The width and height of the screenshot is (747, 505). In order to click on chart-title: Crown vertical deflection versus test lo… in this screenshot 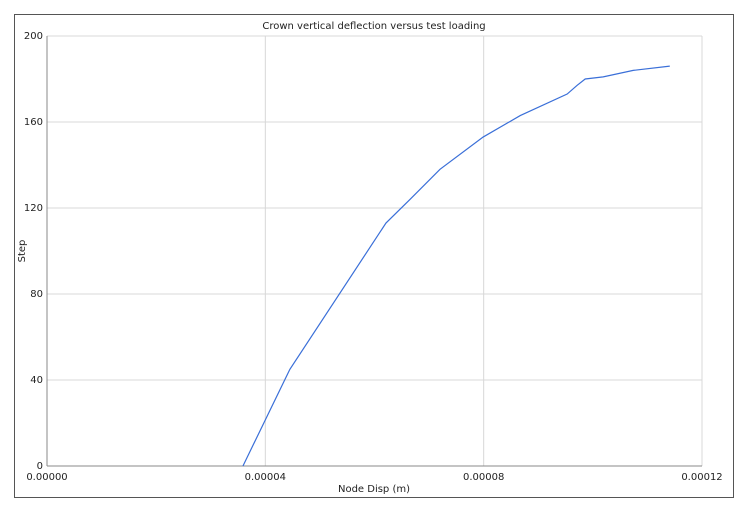, I will do `click(373, 26)`.